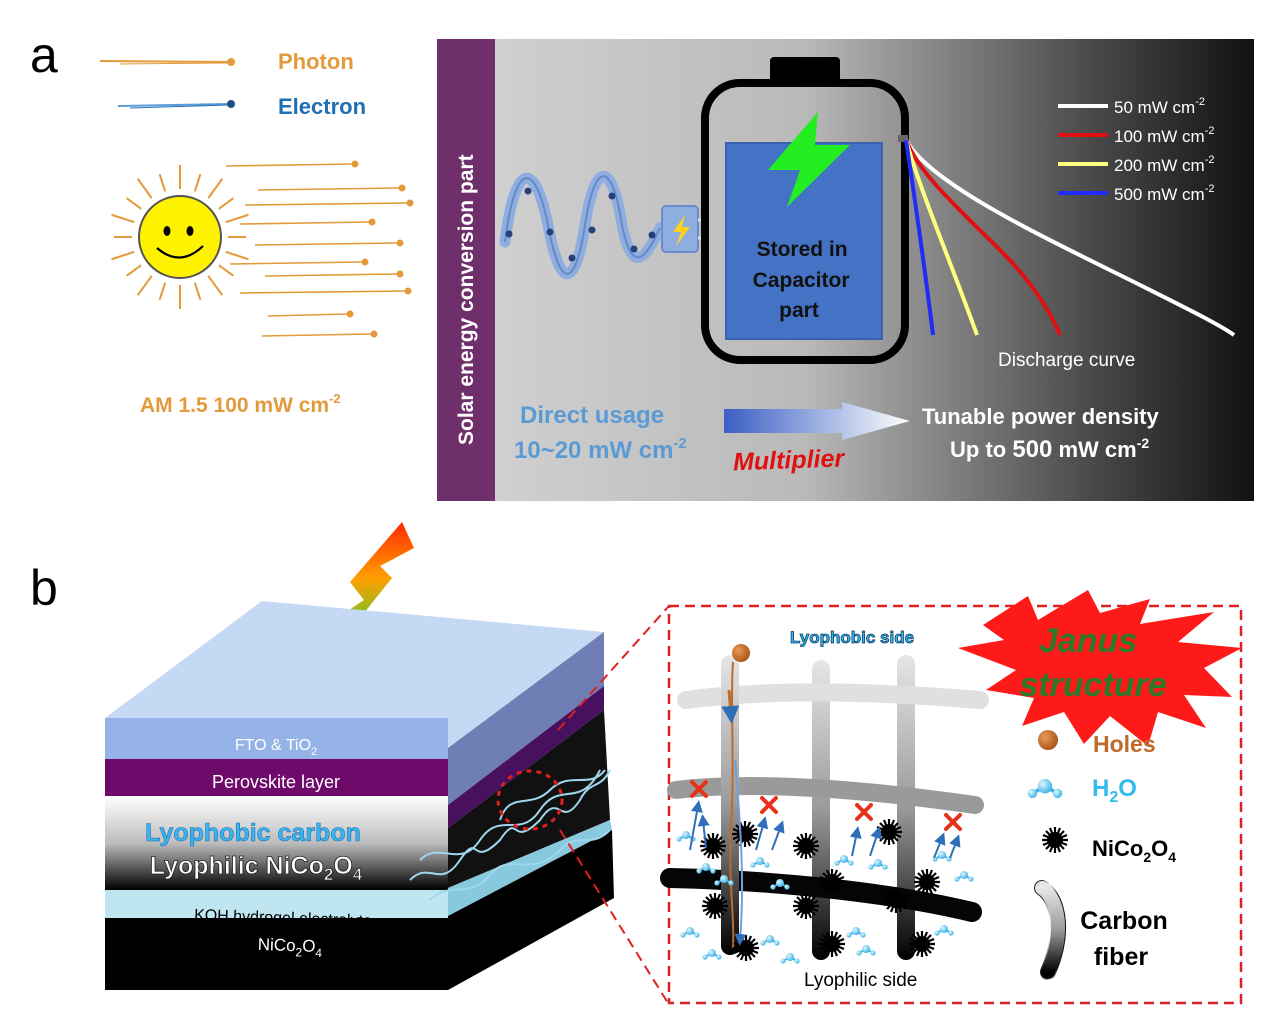  Describe the element at coordinates (1121, 957) in the screenshot. I see `fiber-label: fiber` at that location.